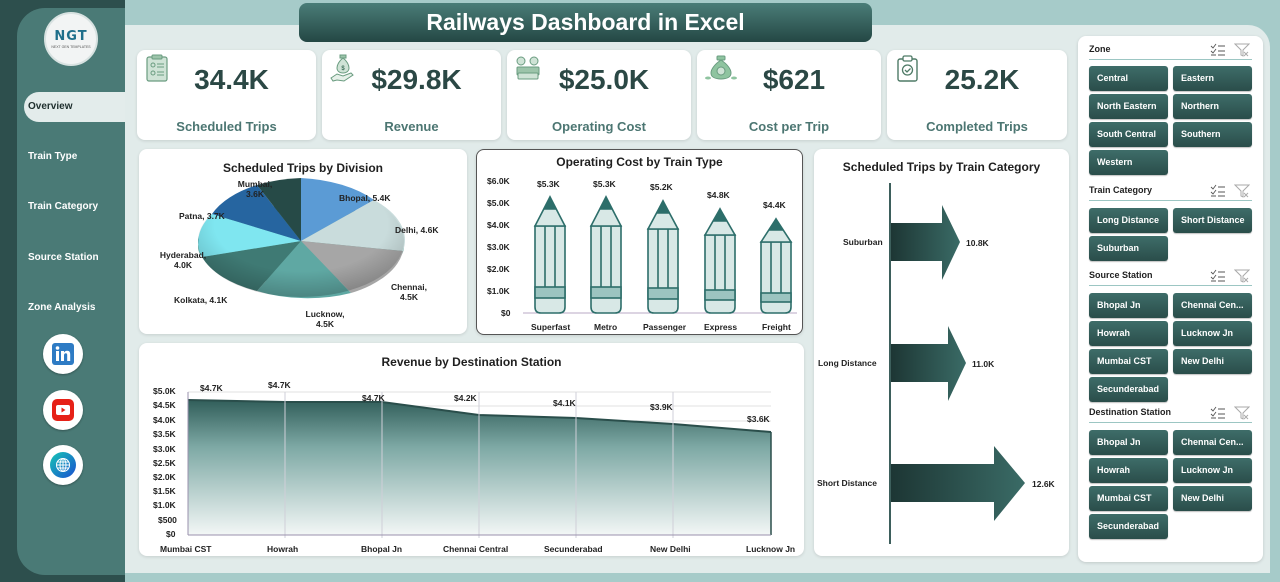 This screenshot has width=1280, height=582. I want to click on sidebar-item-train-category: Train Category, so click(63, 206).